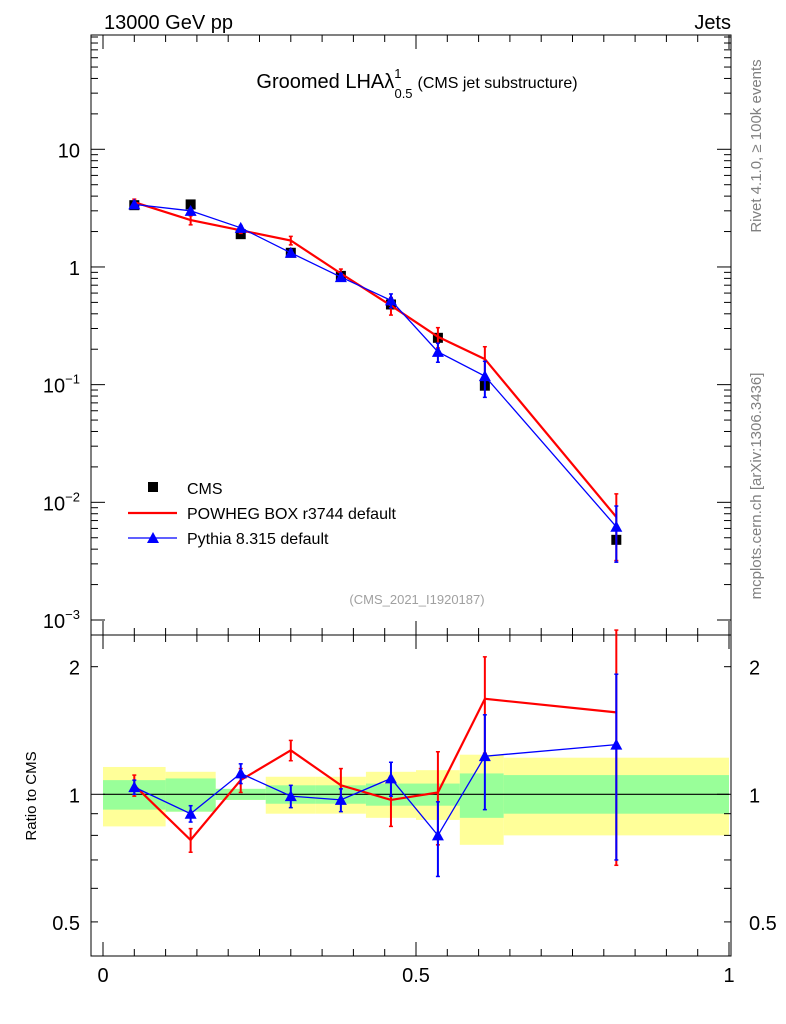 This screenshot has height=1024, width=786. Describe the element at coordinates (728, 976) in the screenshot. I see `x-tick-label: 1` at that location.